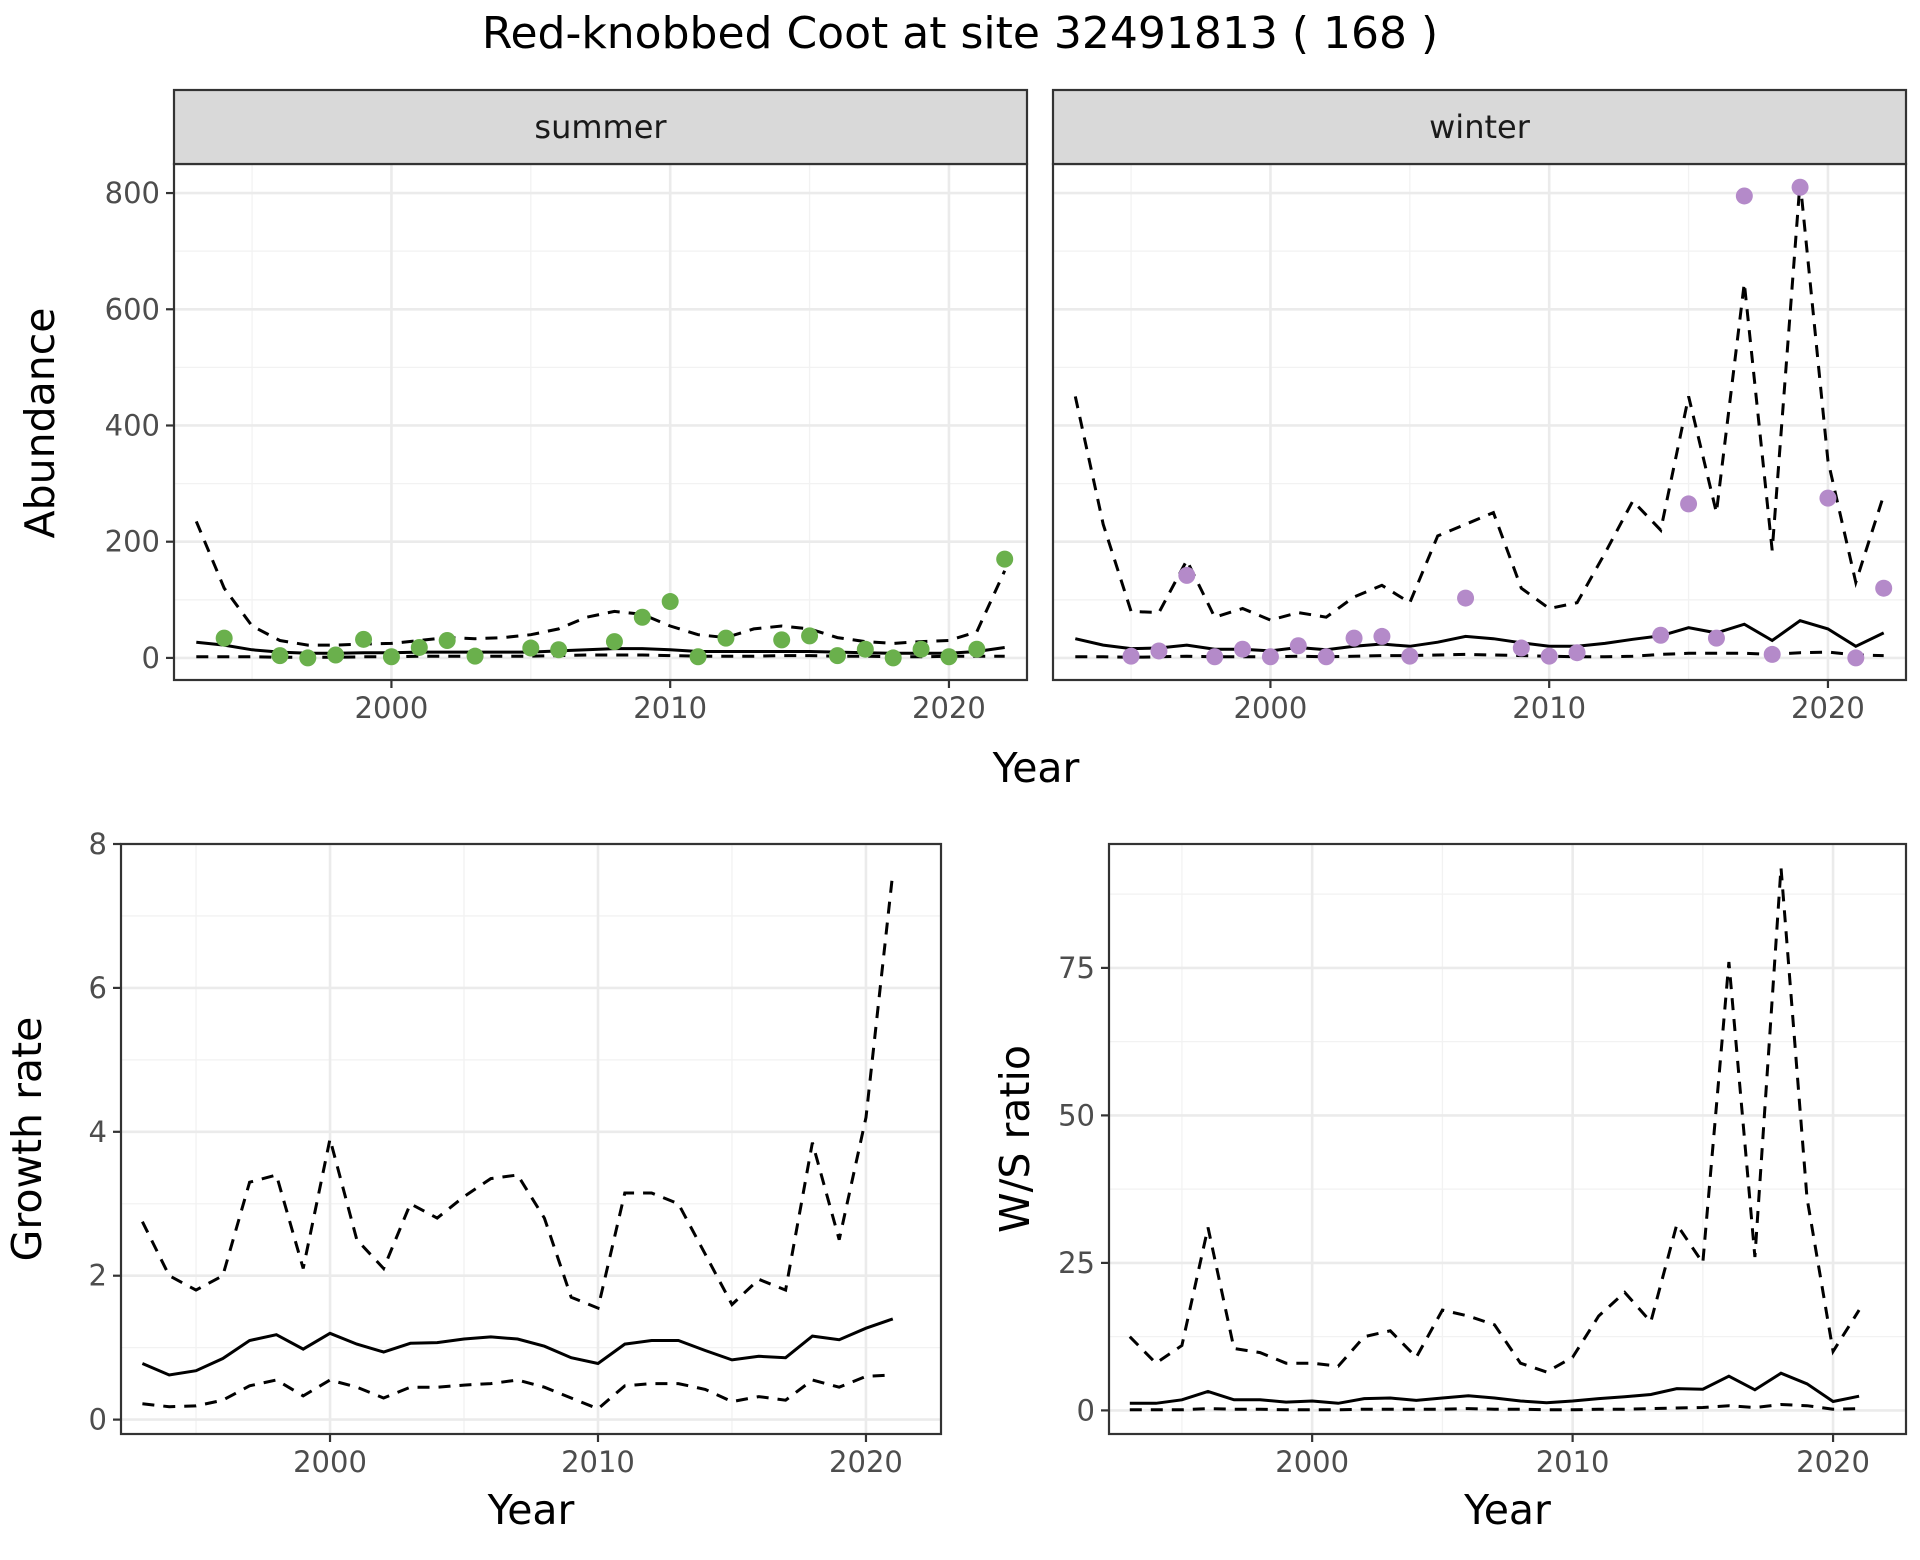 The image size is (1920, 1560). Describe the element at coordinates (1076, 1263) in the screenshot. I see `y-tick-label: 25` at that location.